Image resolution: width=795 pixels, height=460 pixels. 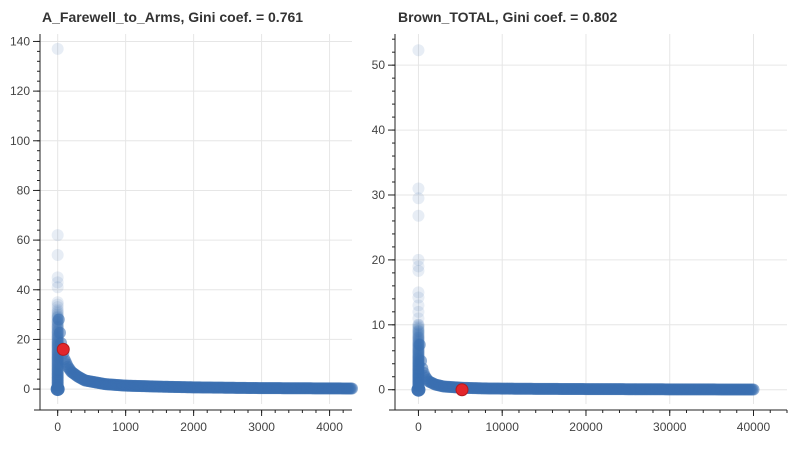 I want to click on x-tick-label: 20000, so click(x=586, y=427).